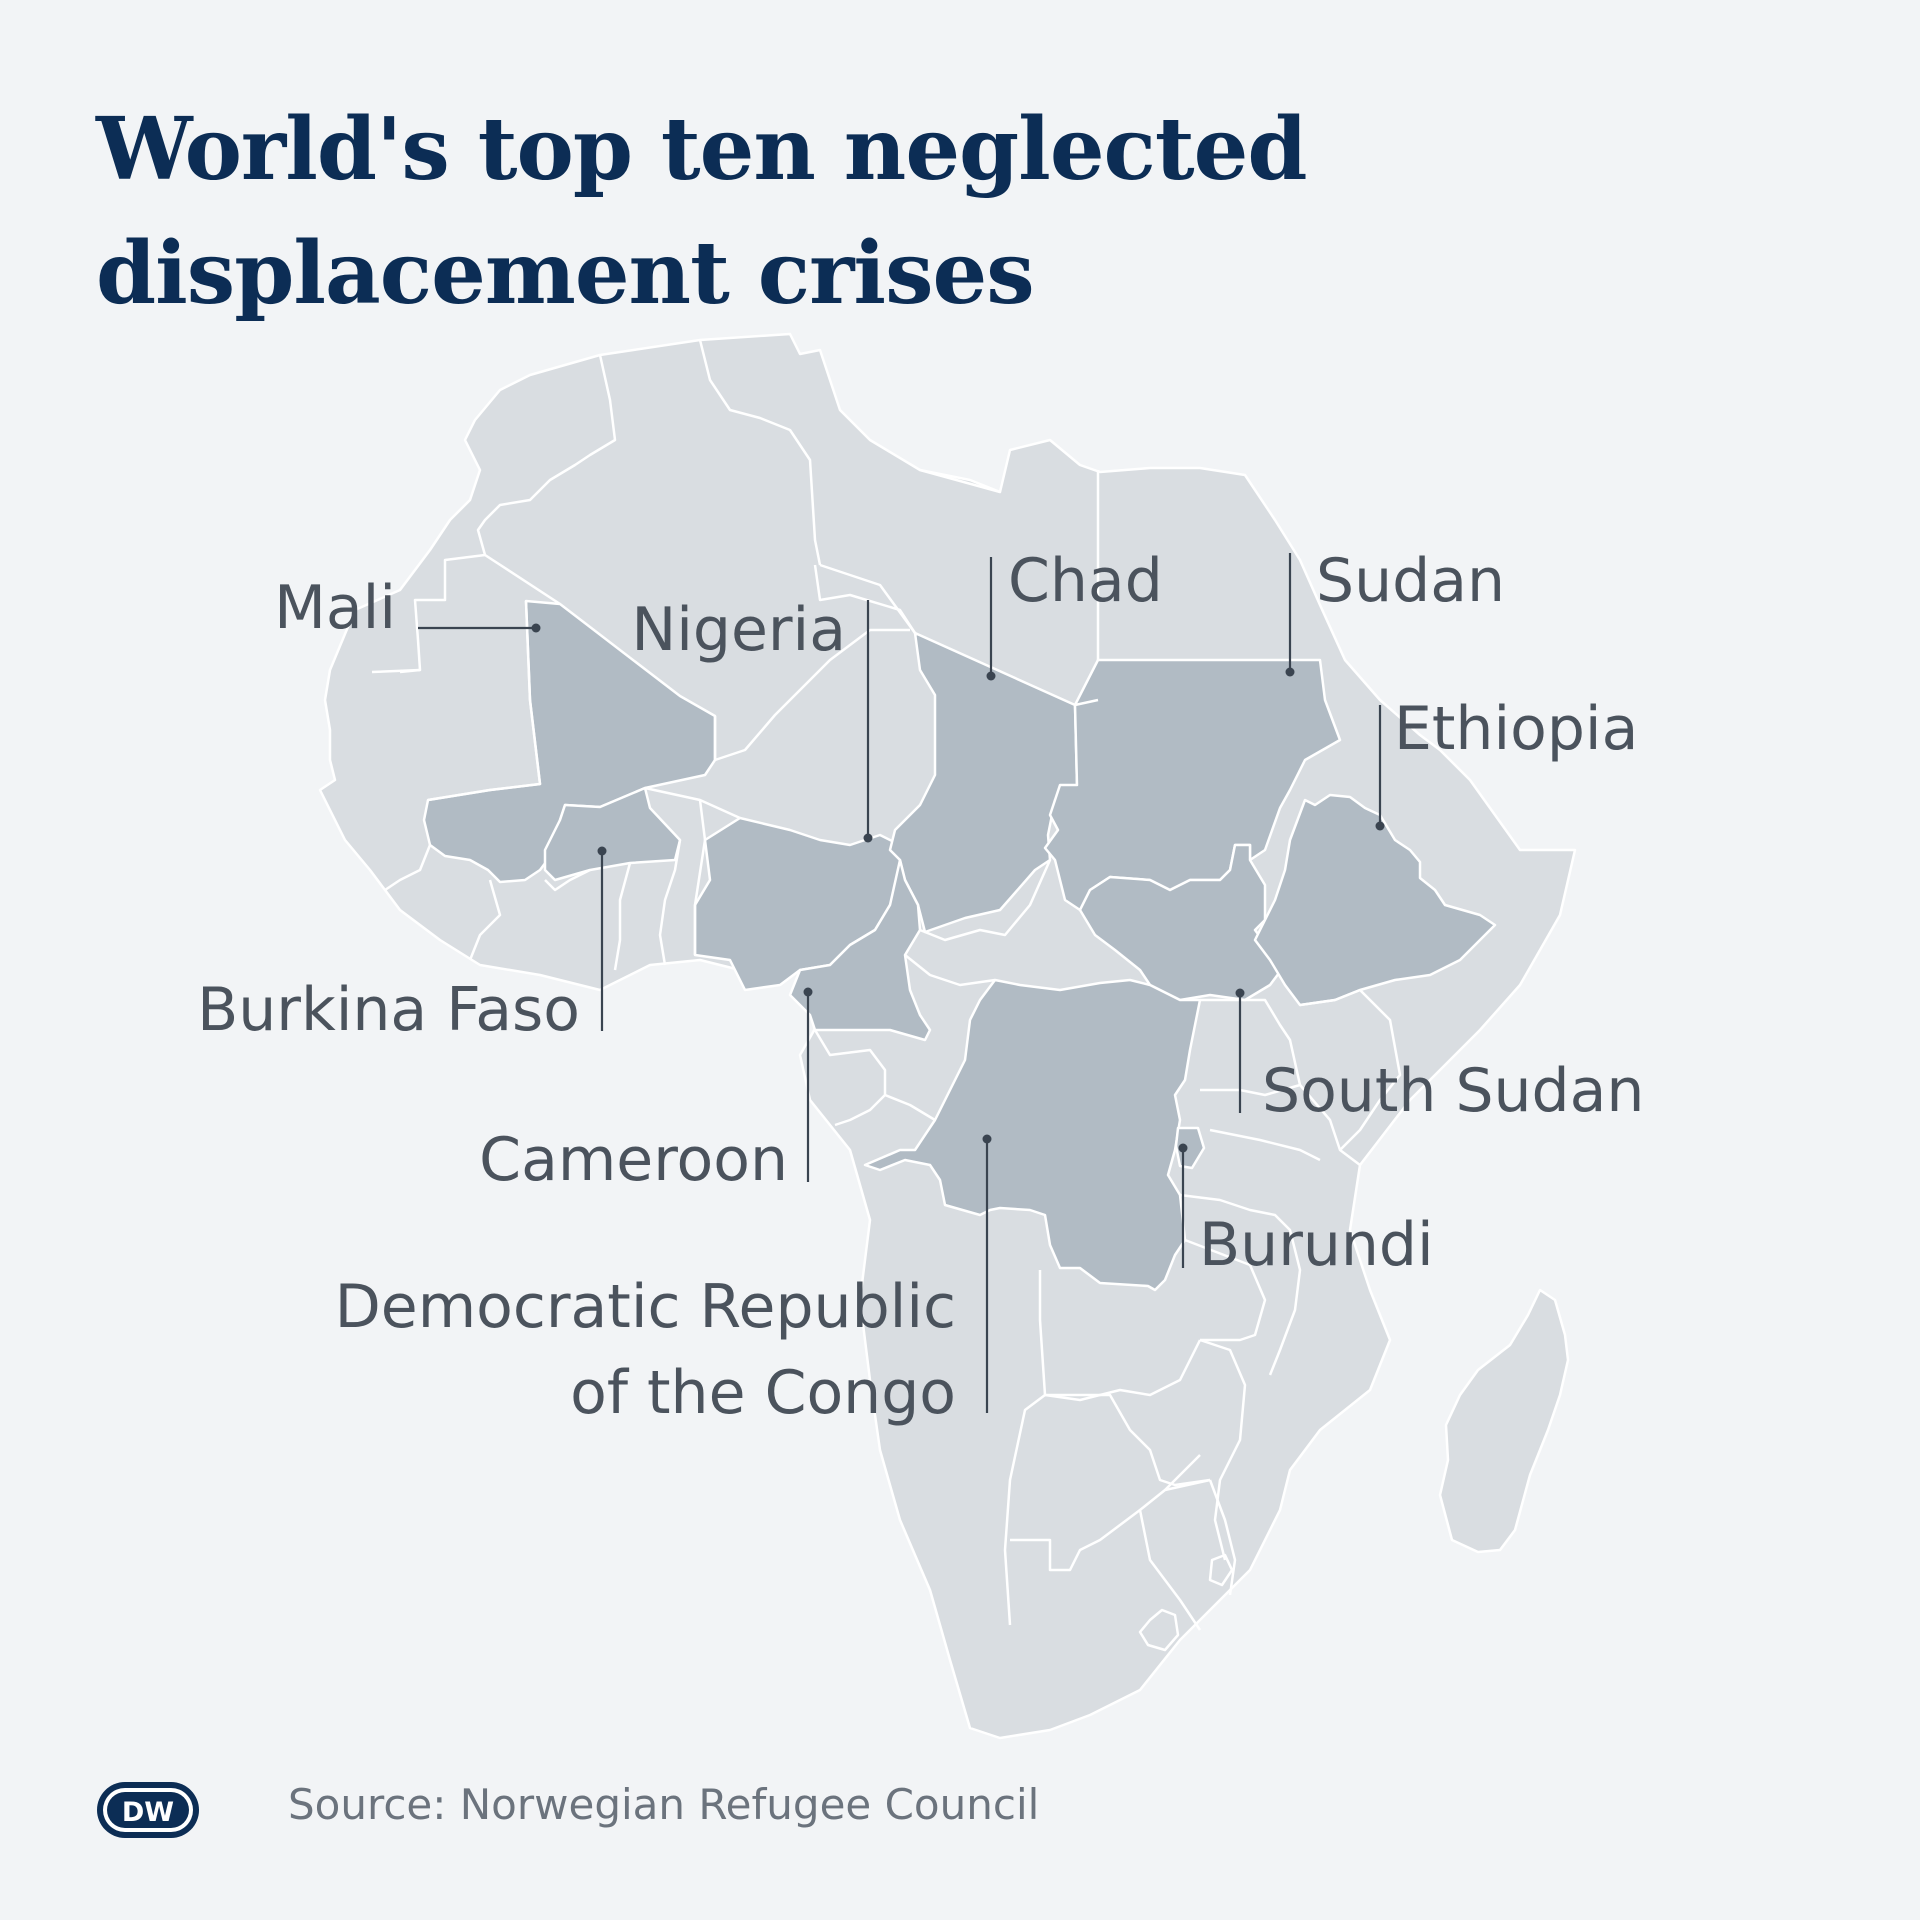  Describe the element at coordinates (335, 608) in the screenshot. I see `label-mali: Mali` at that location.